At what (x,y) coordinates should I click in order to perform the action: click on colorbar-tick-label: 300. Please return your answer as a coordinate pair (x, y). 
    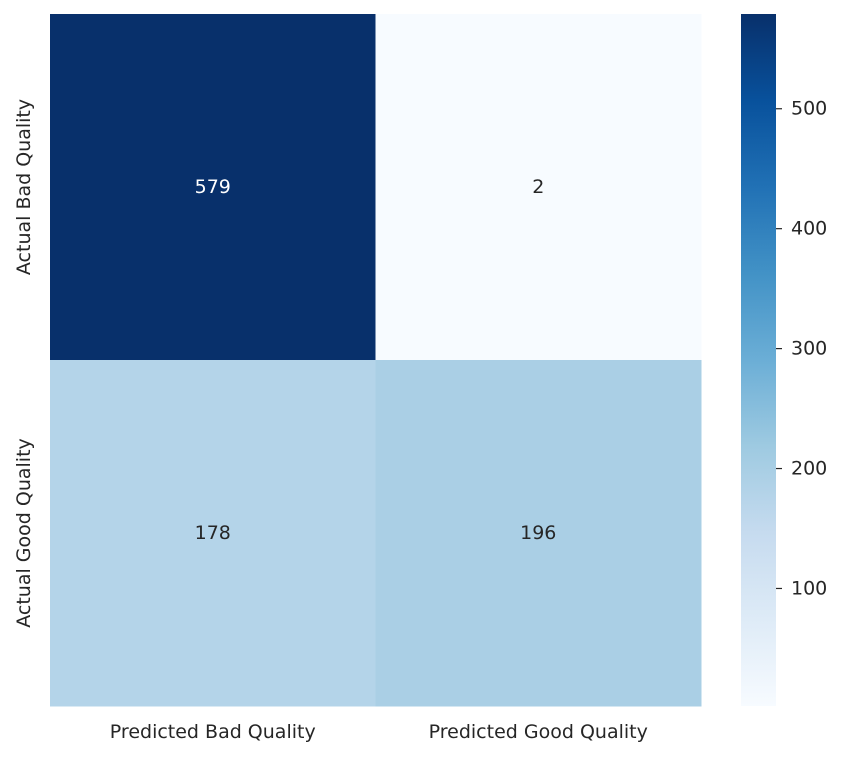
    Looking at the image, I should click on (809, 349).